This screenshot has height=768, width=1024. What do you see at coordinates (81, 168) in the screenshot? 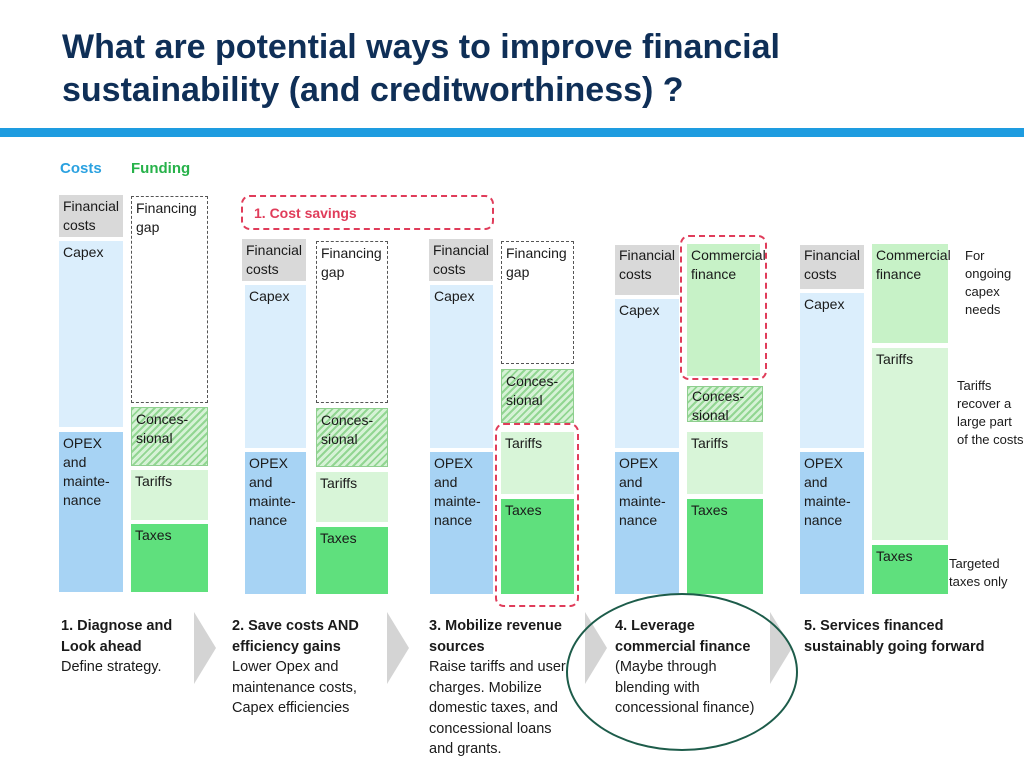
I see `legend-costs: Costs` at bounding box center [81, 168].